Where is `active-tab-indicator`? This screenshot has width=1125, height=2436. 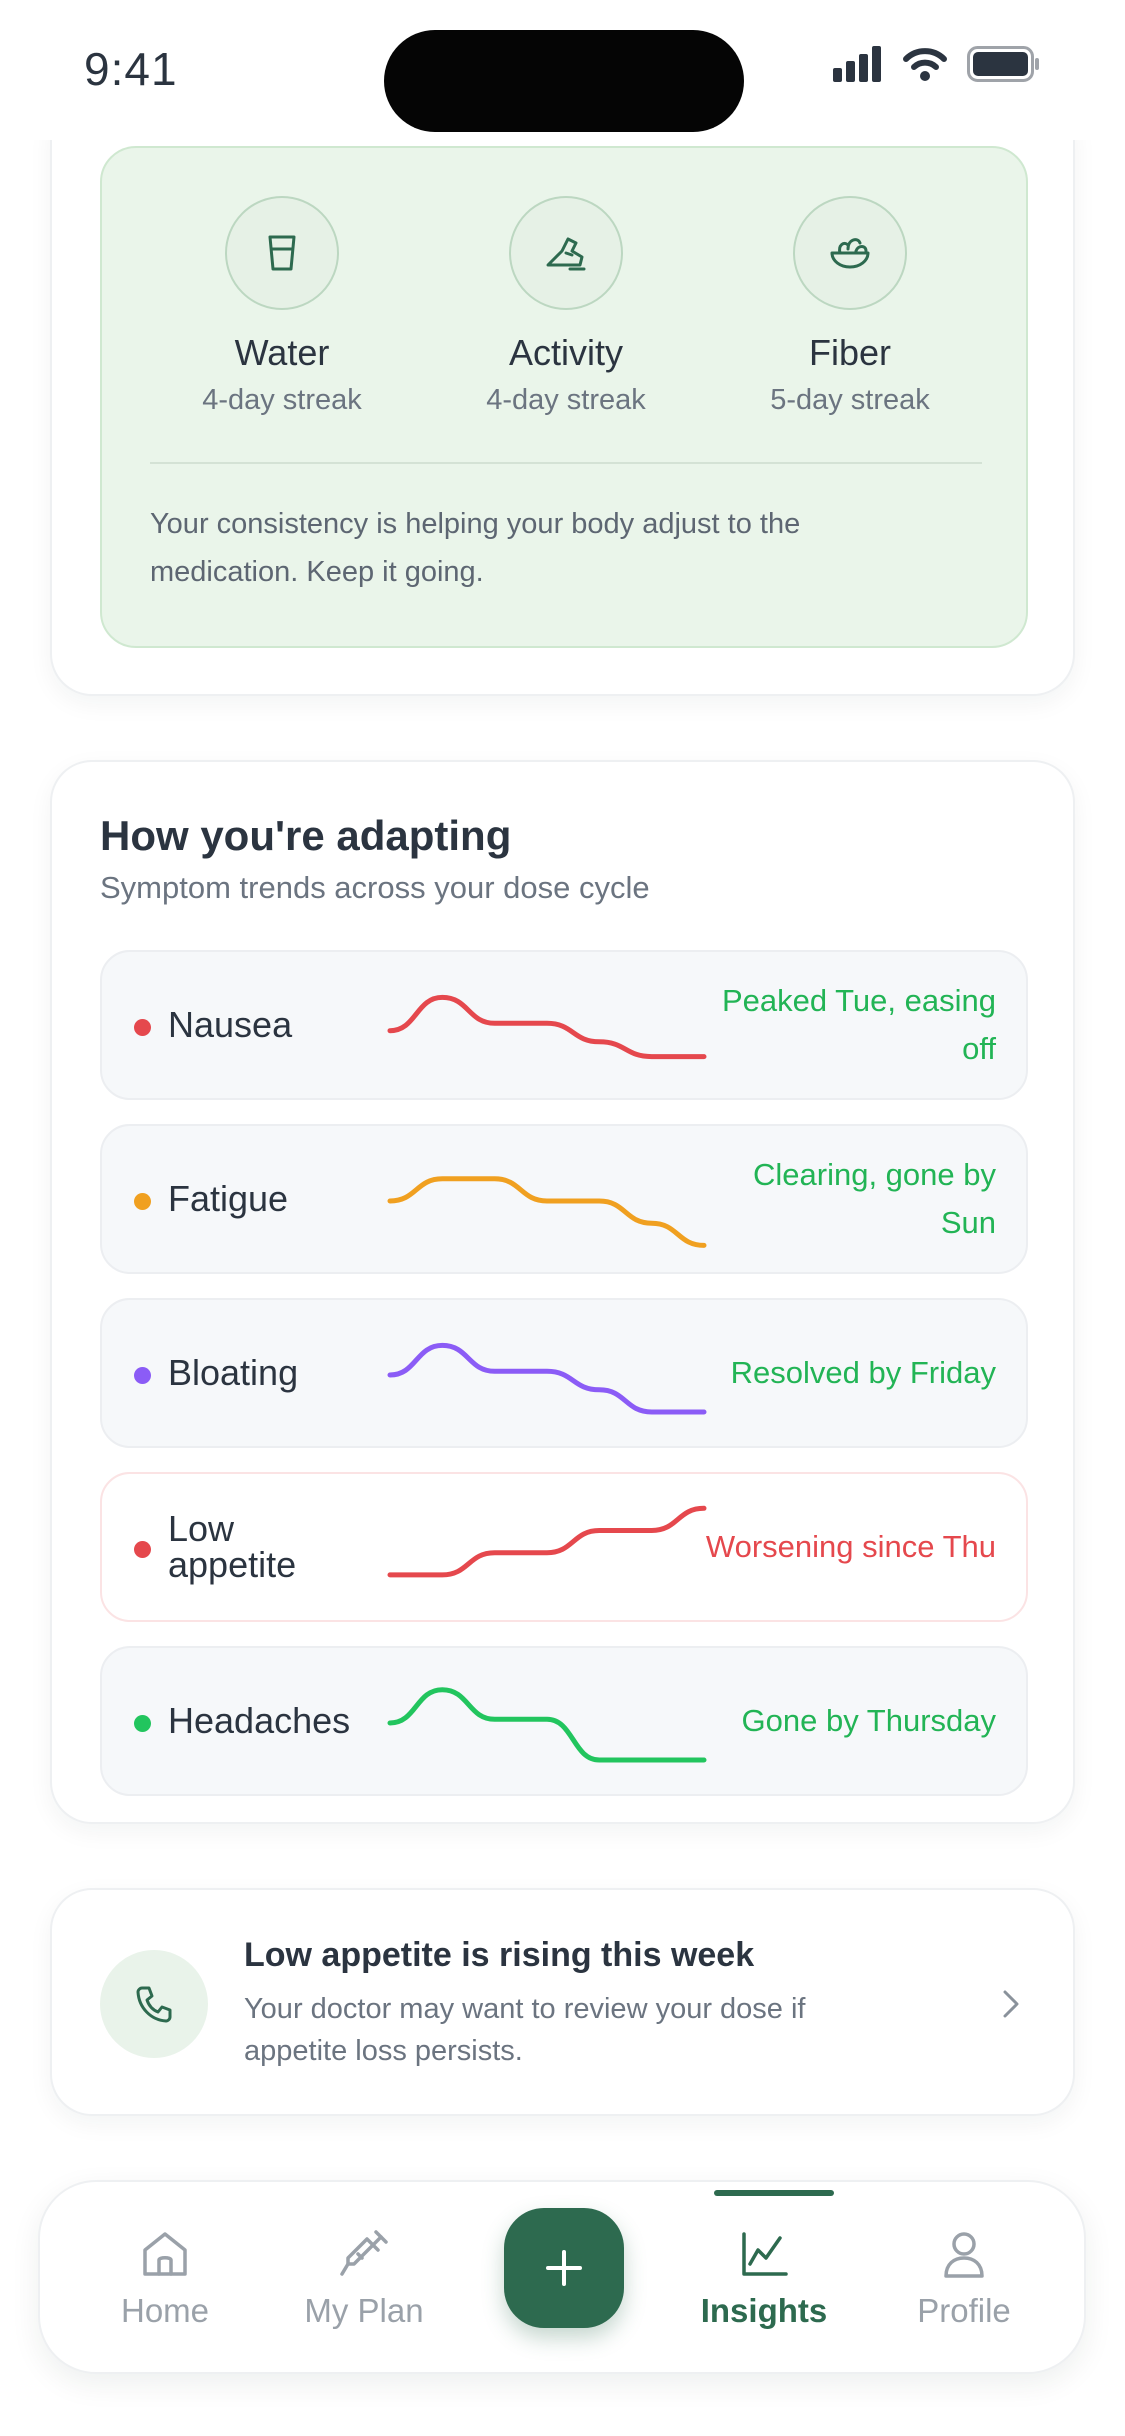 active-tab-indicator is located at coordinates (774, 2193).